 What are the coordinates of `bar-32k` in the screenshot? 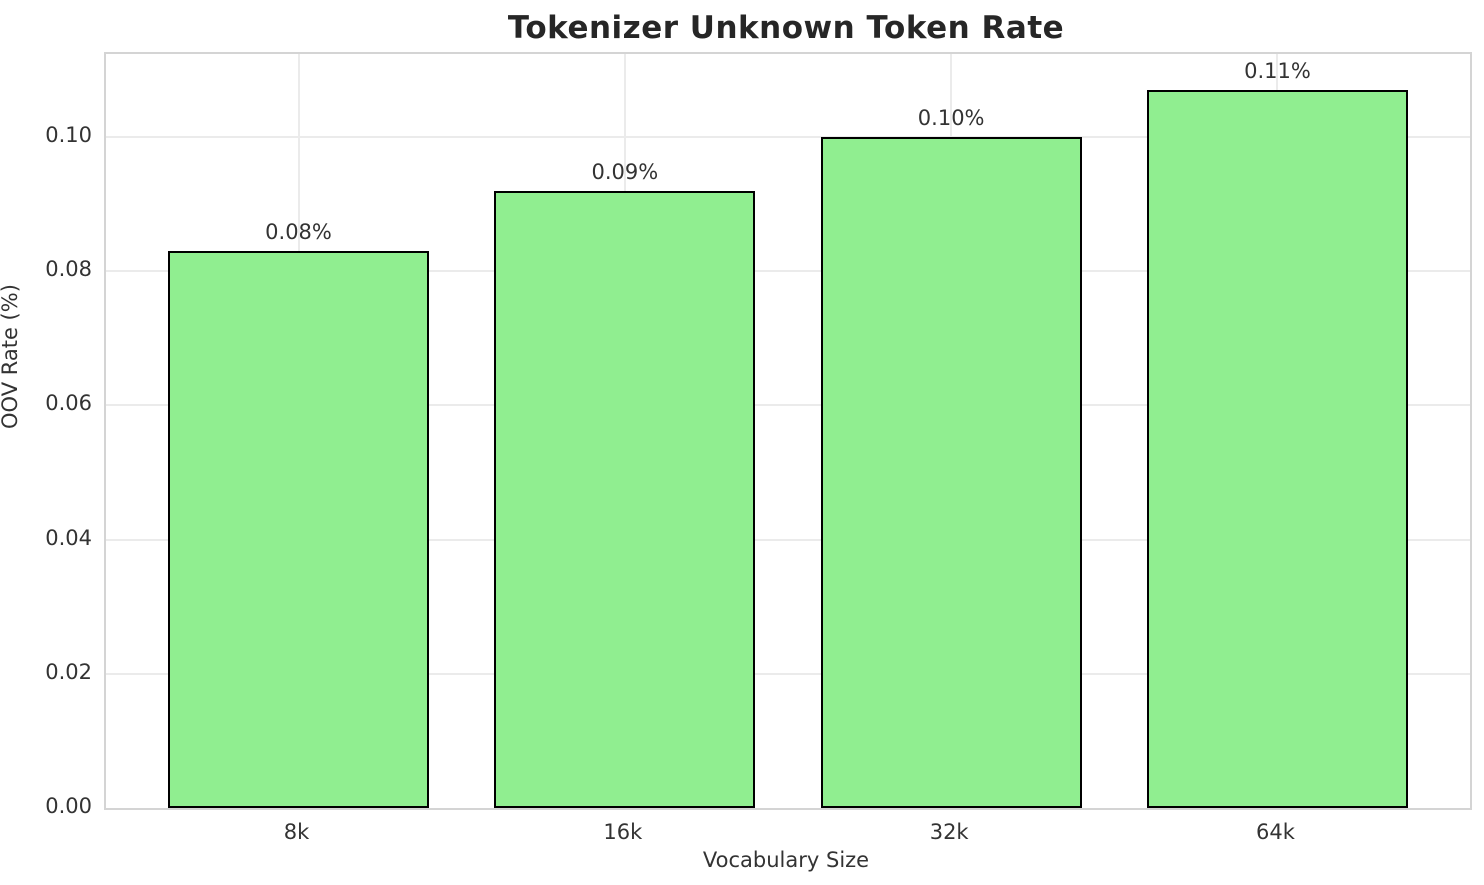 It's located at (951, 472).